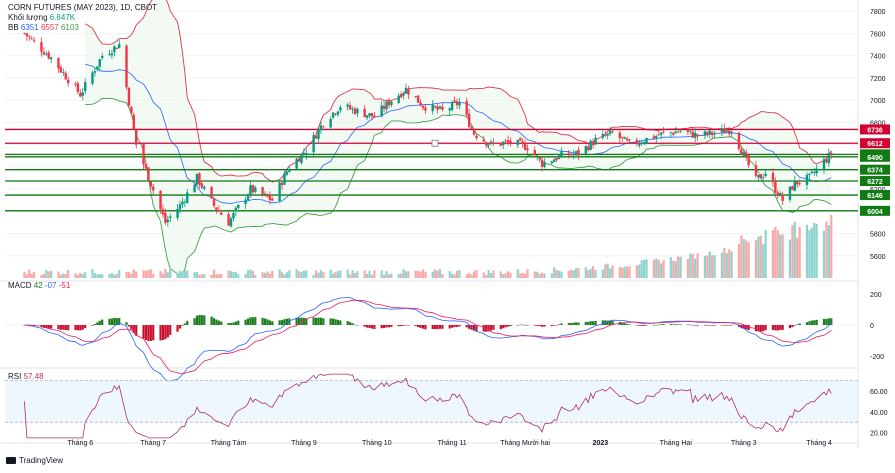 The image size is (895, 473). What do you see at coordinates (43, 27) in the screenshot?
I see `legend-bb: BB 6351 6557 6103` at bounding box center [43, 27].